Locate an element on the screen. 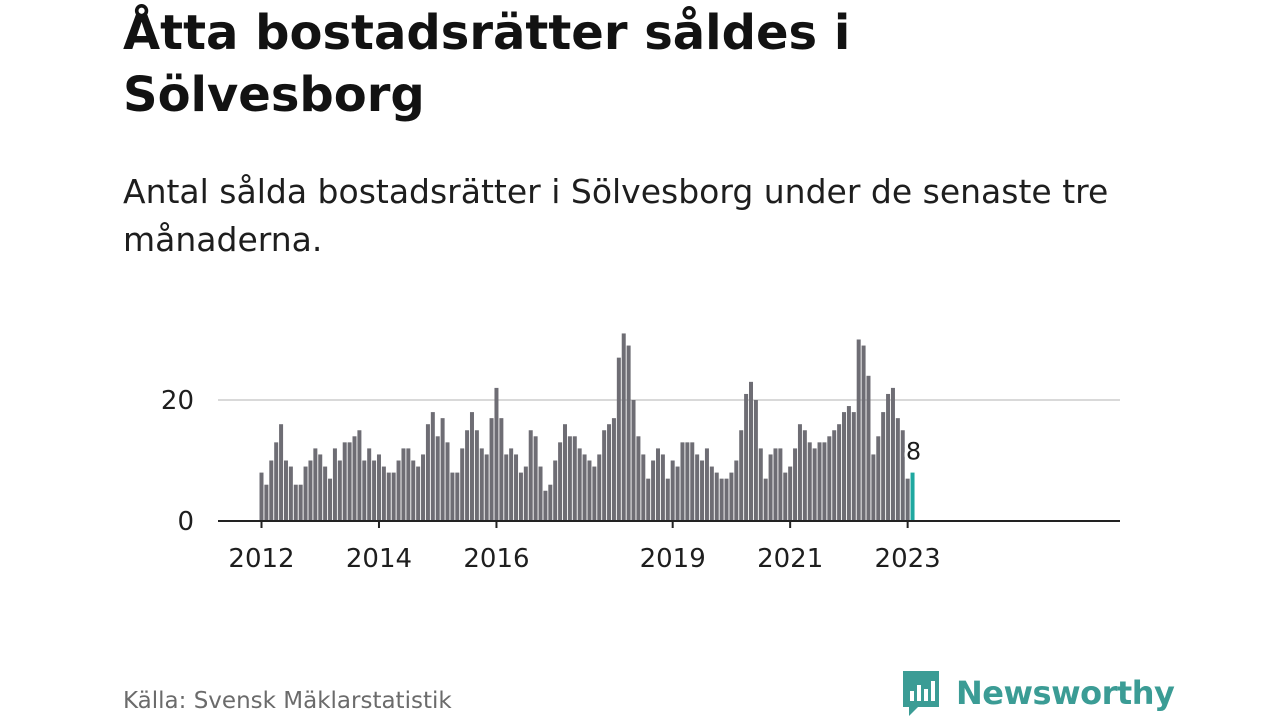  source-note: Källa: Svensk Mäklarstatistik is located at coordinates (287, 701).